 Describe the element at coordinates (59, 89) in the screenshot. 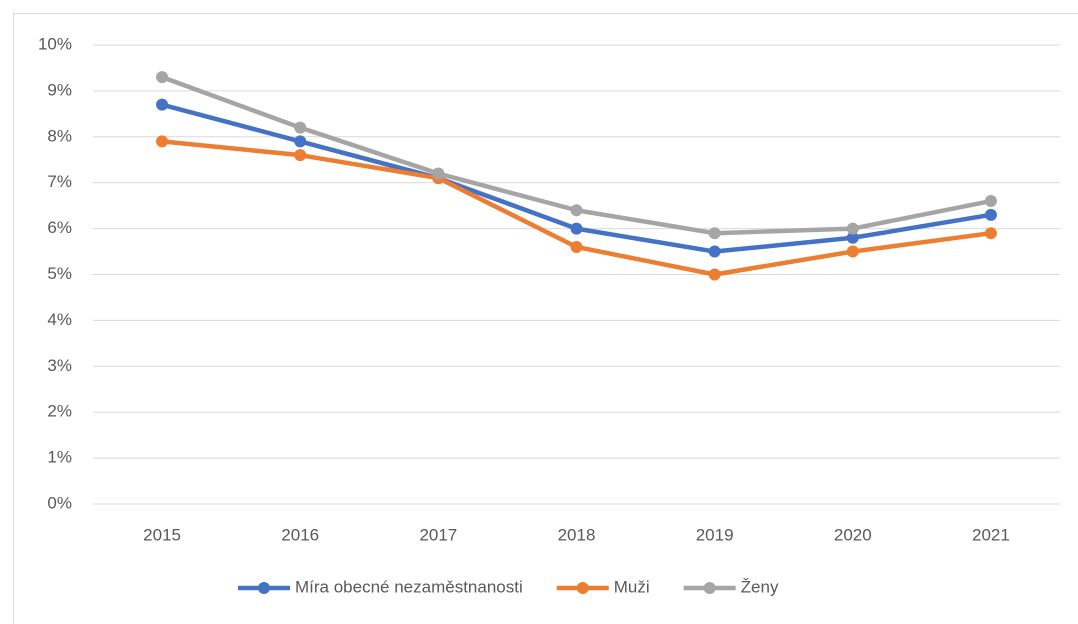

I see `y-tick-label: 9%` at that location.